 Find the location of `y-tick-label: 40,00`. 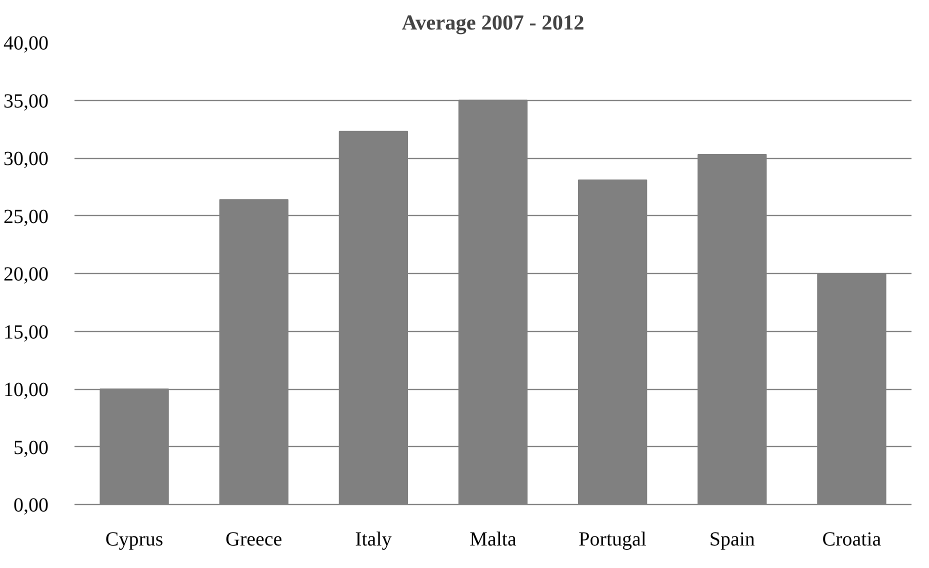

y-tick-label: 40,00 is located at coordinates (26, 43).